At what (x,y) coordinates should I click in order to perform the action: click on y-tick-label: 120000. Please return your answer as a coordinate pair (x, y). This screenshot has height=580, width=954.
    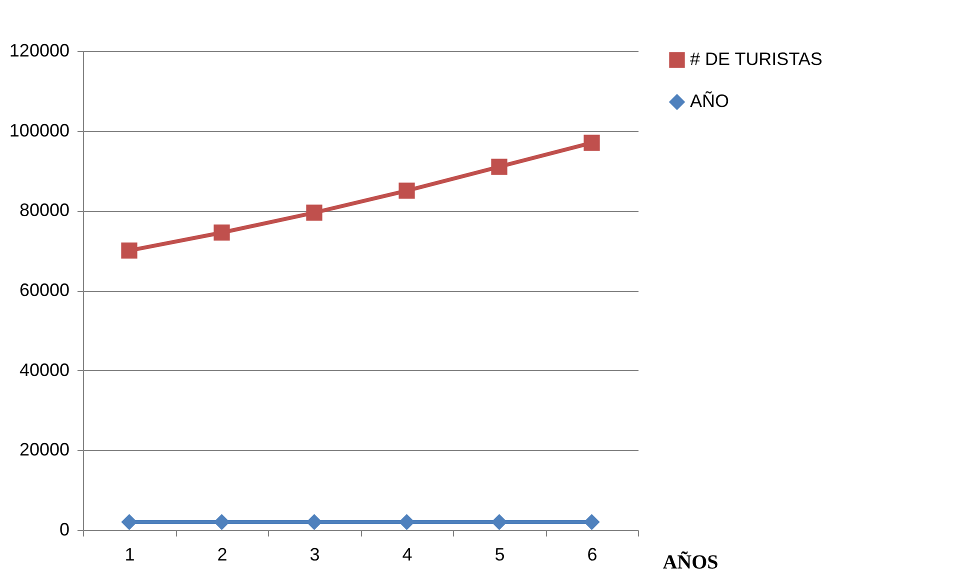
    Looking at the image, I should click on (39, 50).